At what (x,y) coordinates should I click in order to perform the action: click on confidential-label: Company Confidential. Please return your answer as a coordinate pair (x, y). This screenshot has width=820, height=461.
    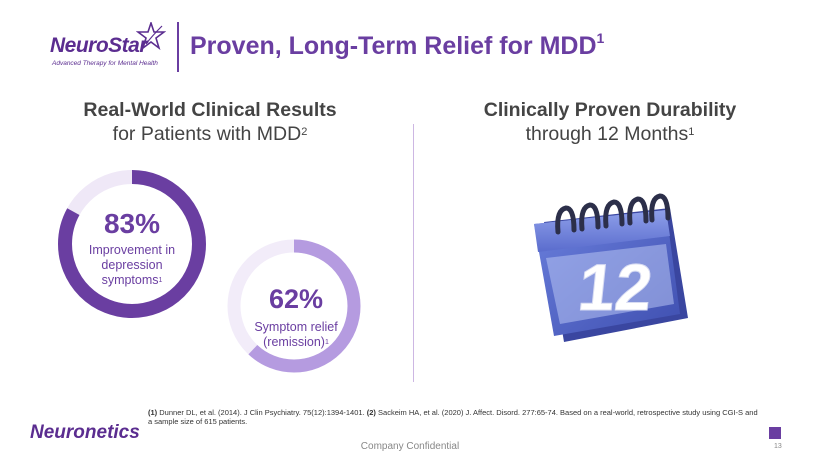
    Looking at the image, I should click on (410, 446).